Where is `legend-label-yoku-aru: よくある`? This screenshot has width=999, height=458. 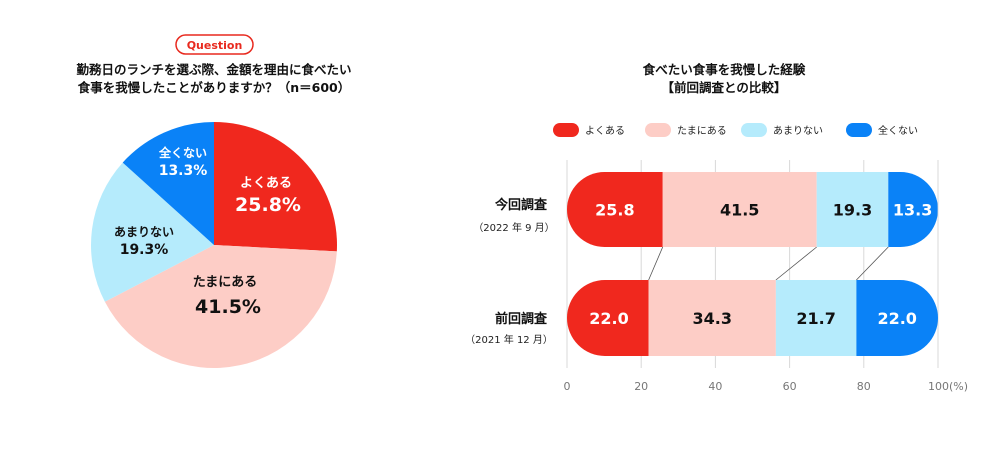 legend-label-yoku-aru: よくある is located at coordinates (605, 131).